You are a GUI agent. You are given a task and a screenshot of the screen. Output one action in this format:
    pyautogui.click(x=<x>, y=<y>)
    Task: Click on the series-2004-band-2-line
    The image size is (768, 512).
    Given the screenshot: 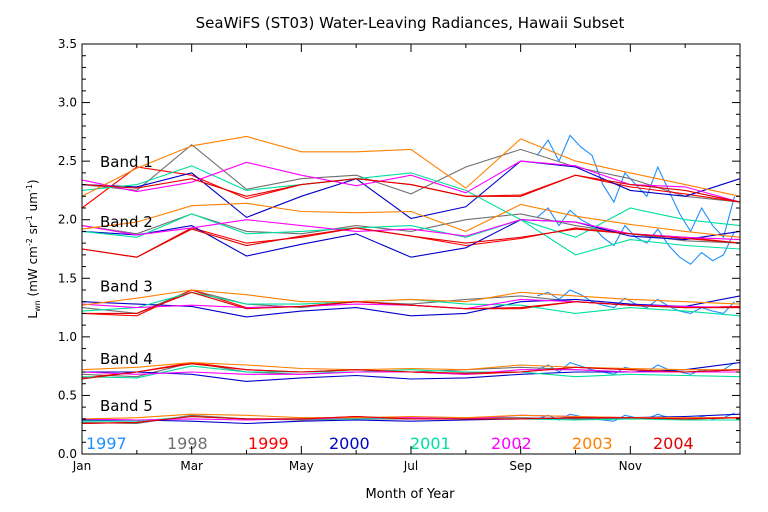 What is the action you would take?
    pyautogui.click(x=411, y=242)
    